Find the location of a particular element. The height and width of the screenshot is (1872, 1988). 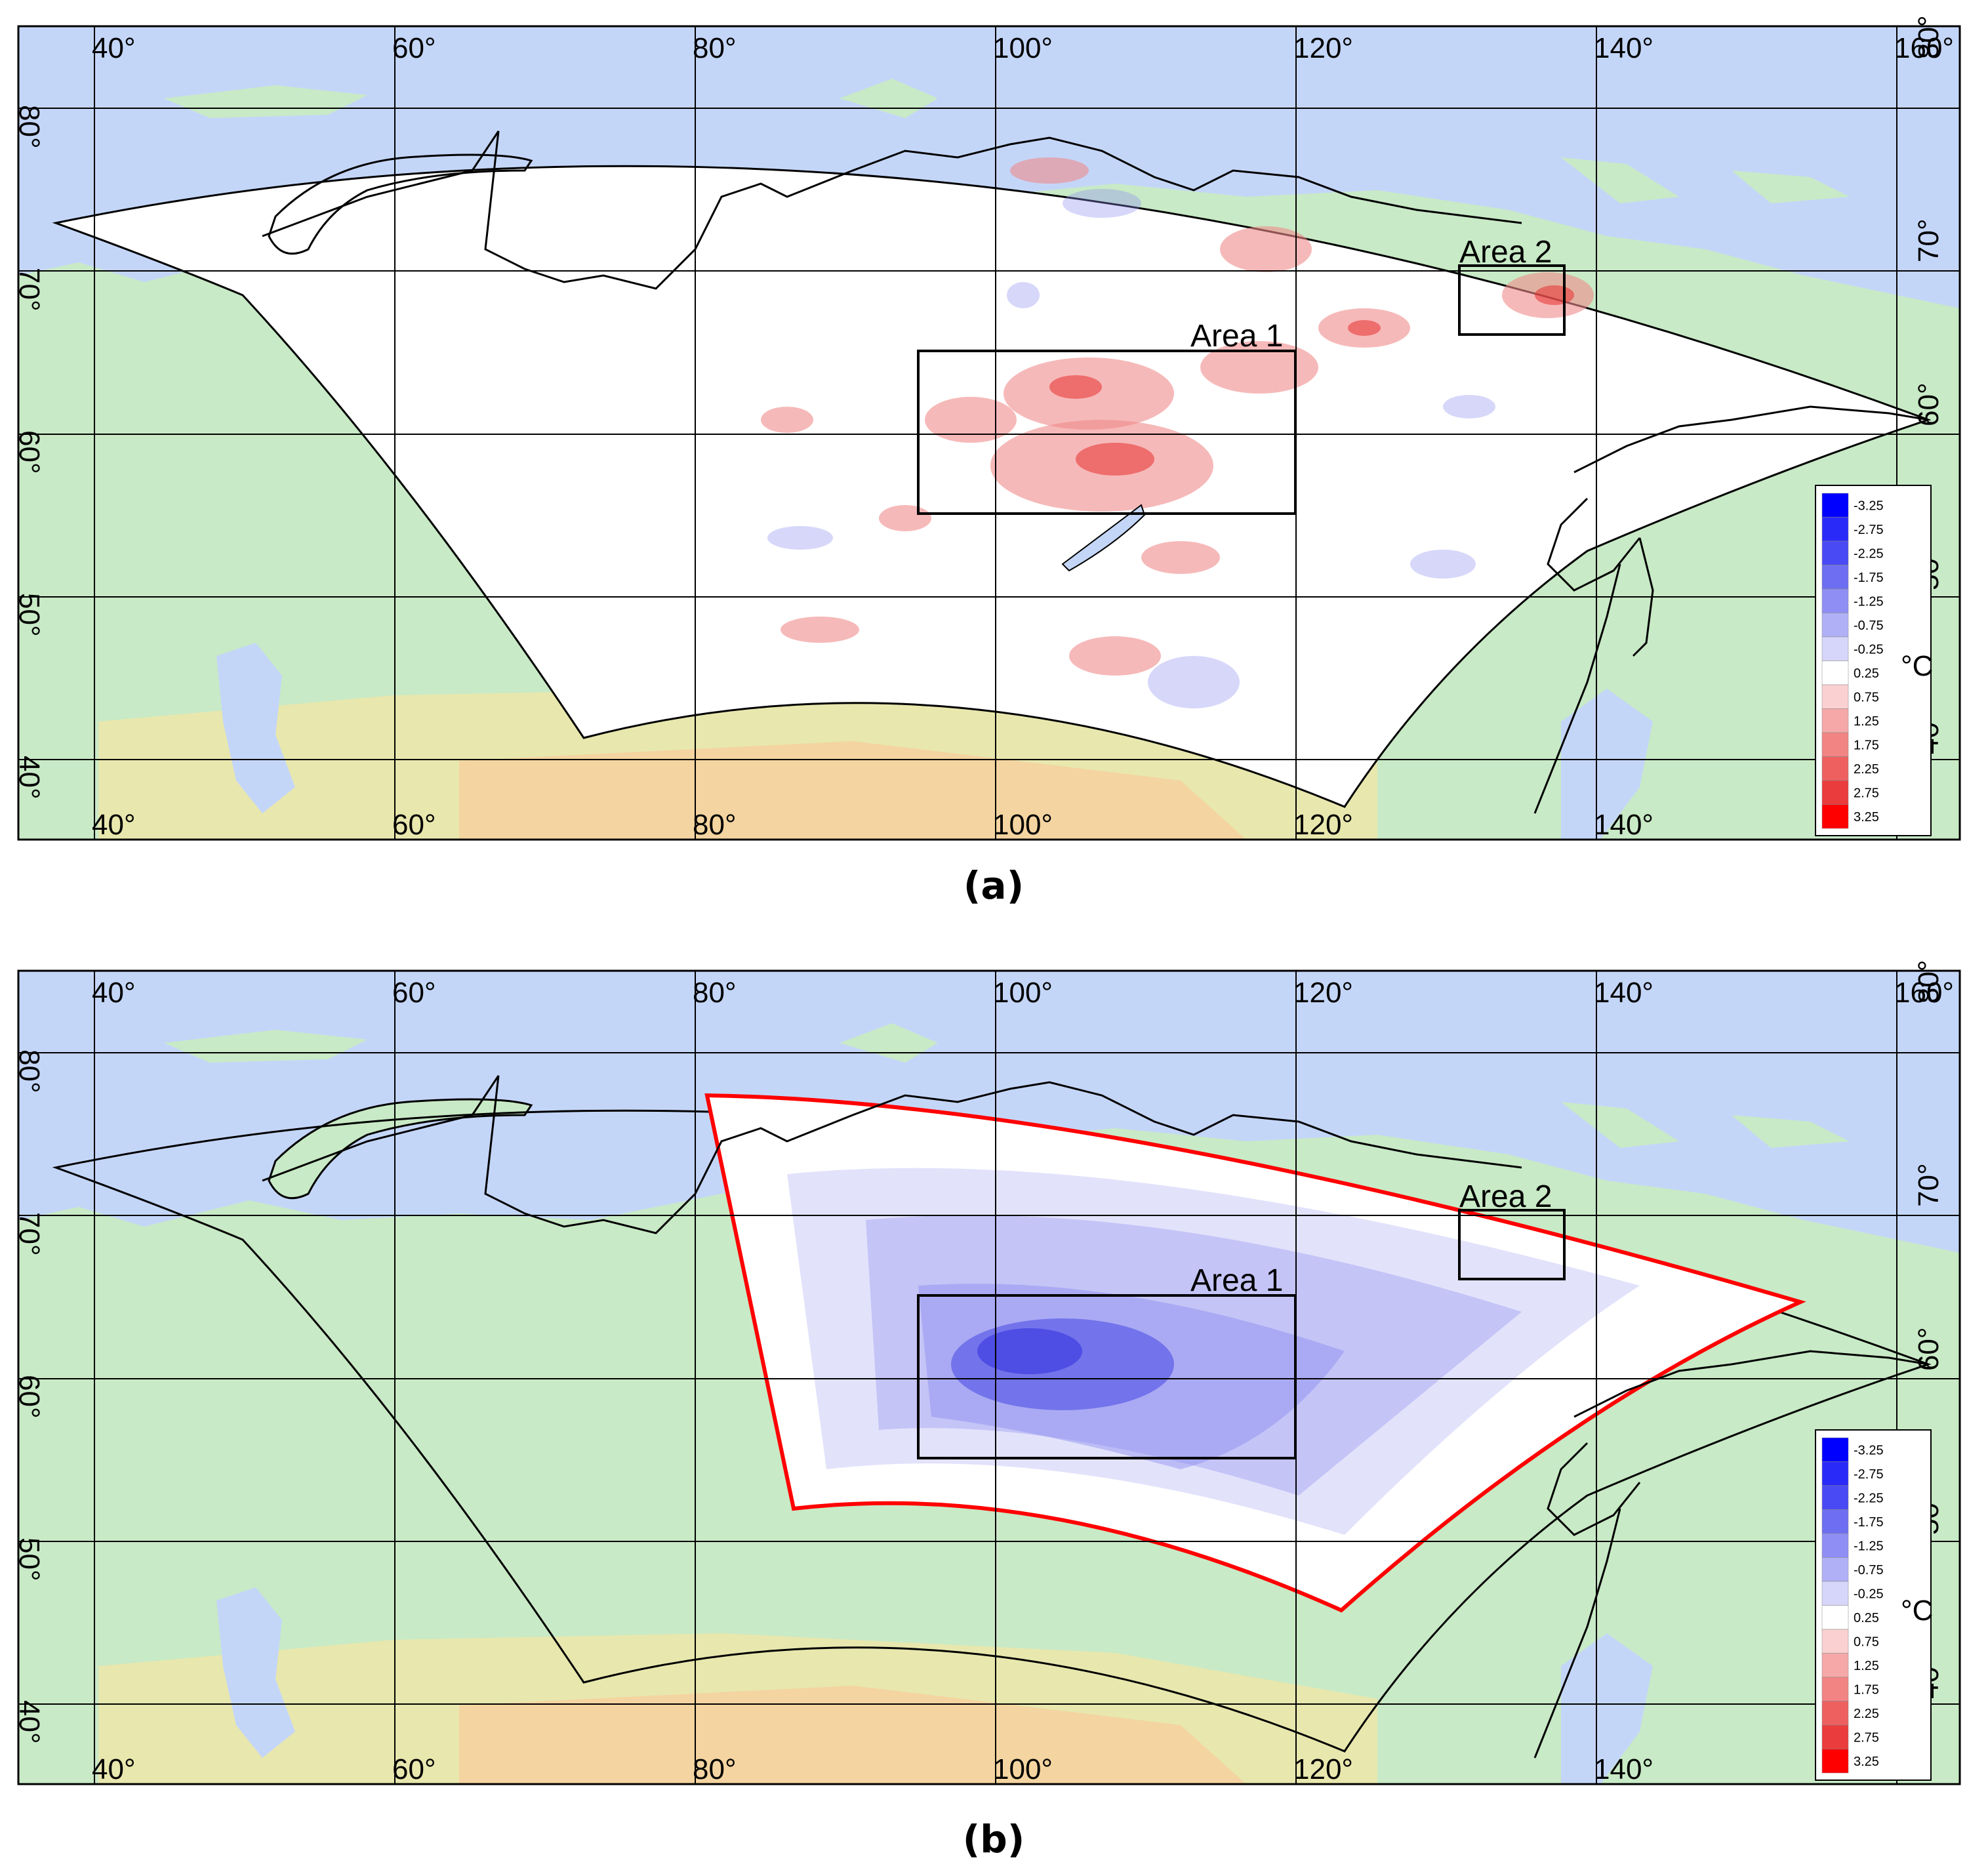

lat-tick: 60° is located at coordinates (29, 452).